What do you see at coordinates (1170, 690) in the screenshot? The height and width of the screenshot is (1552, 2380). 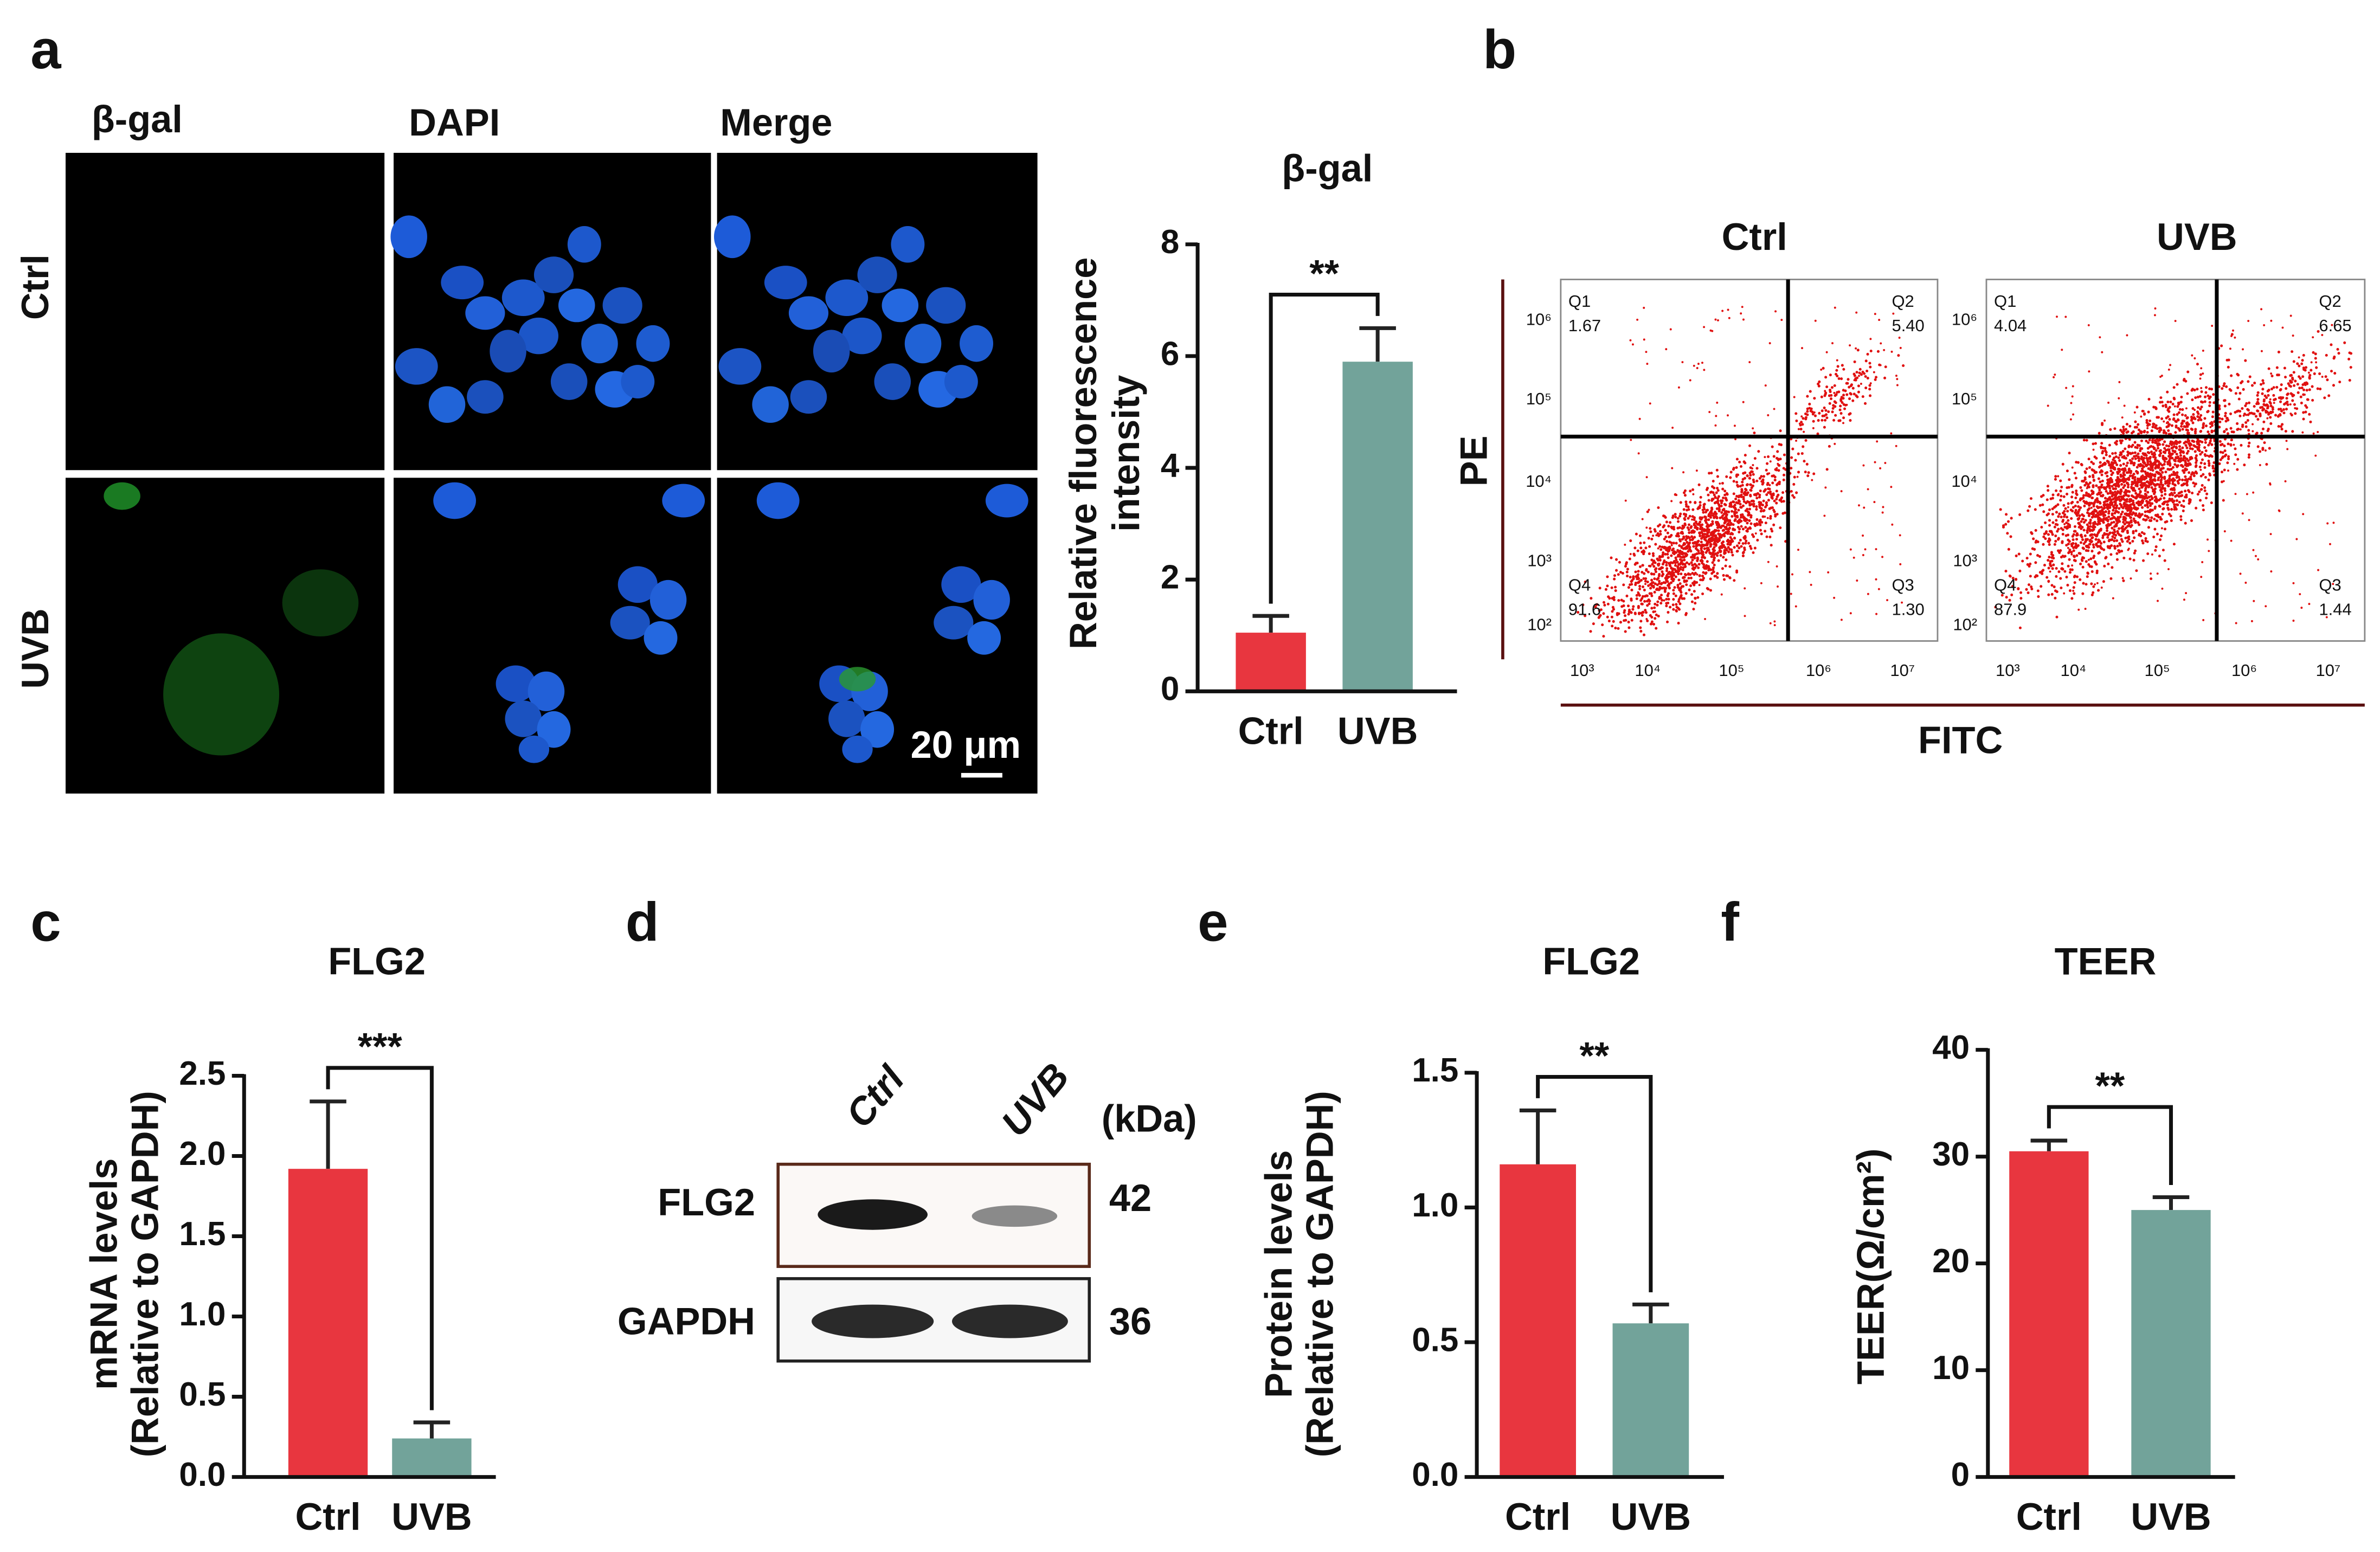 I see `y-tick-label: 0` at bounding box center [1170, 690].